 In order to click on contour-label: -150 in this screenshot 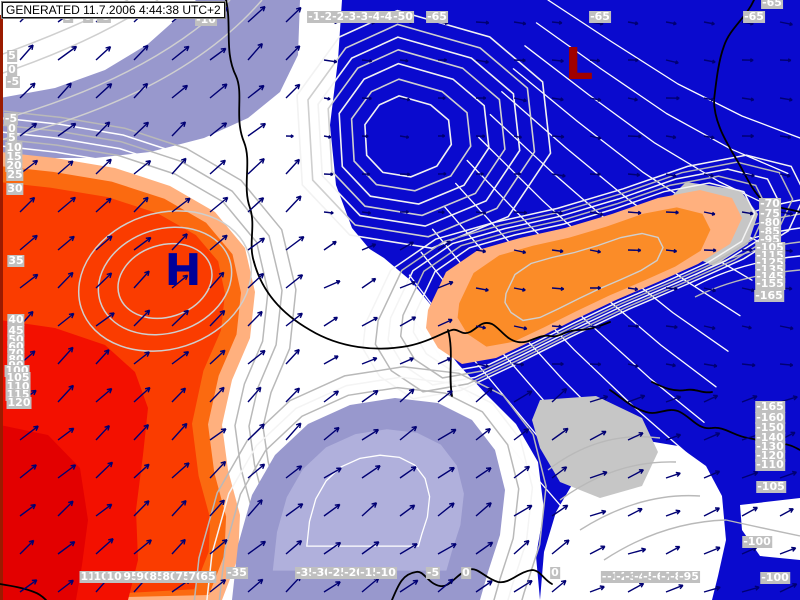, I will do `click(770, 427)`.